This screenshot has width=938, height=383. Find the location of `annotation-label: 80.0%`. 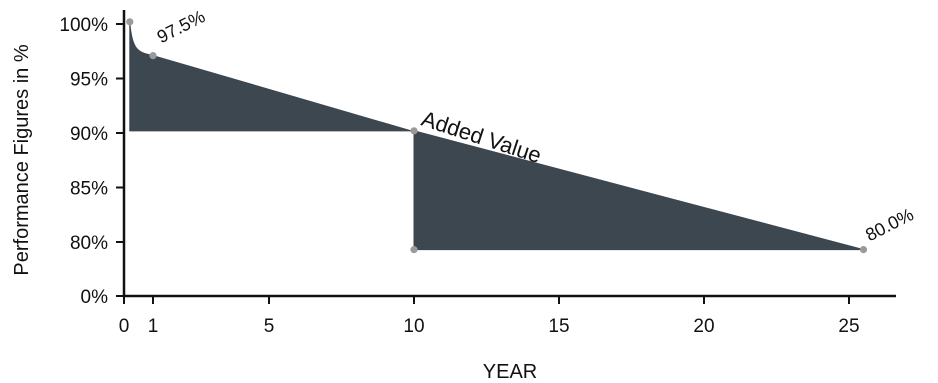

annotation-label: 80.0% is located at coordinates (889, 224).